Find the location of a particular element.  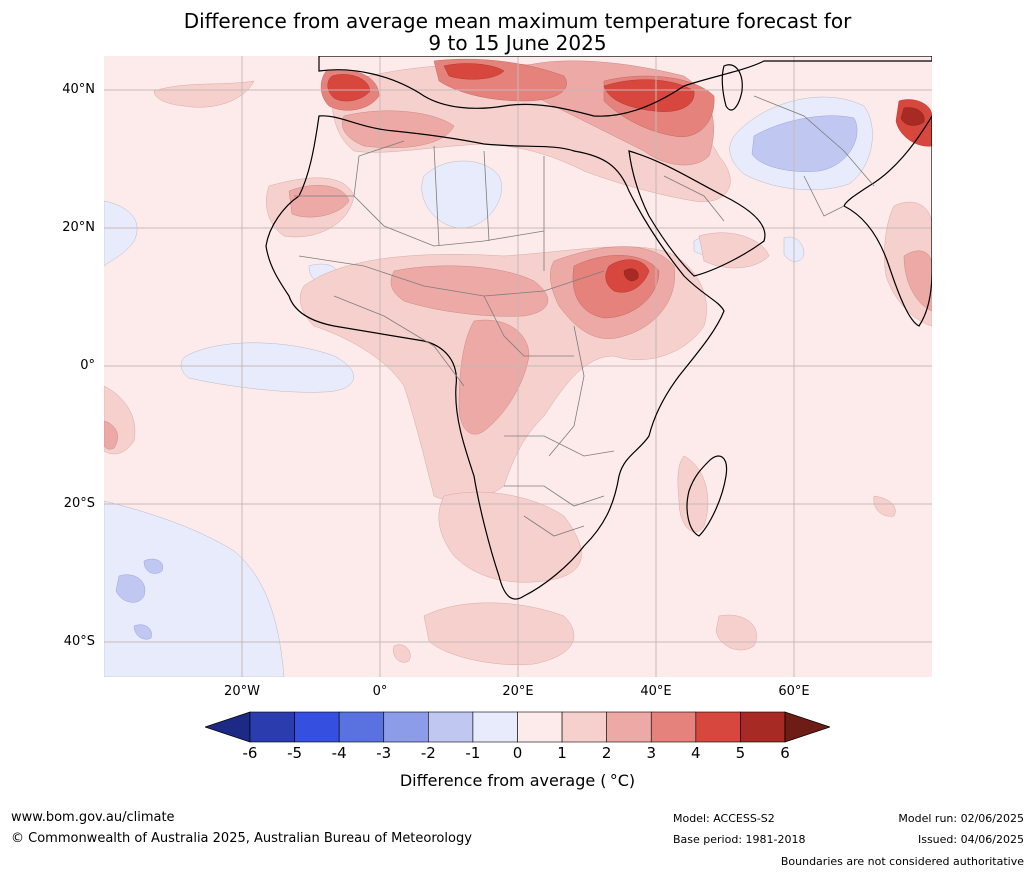

lon-label-0: 0° is located at coordinates (380, 691).